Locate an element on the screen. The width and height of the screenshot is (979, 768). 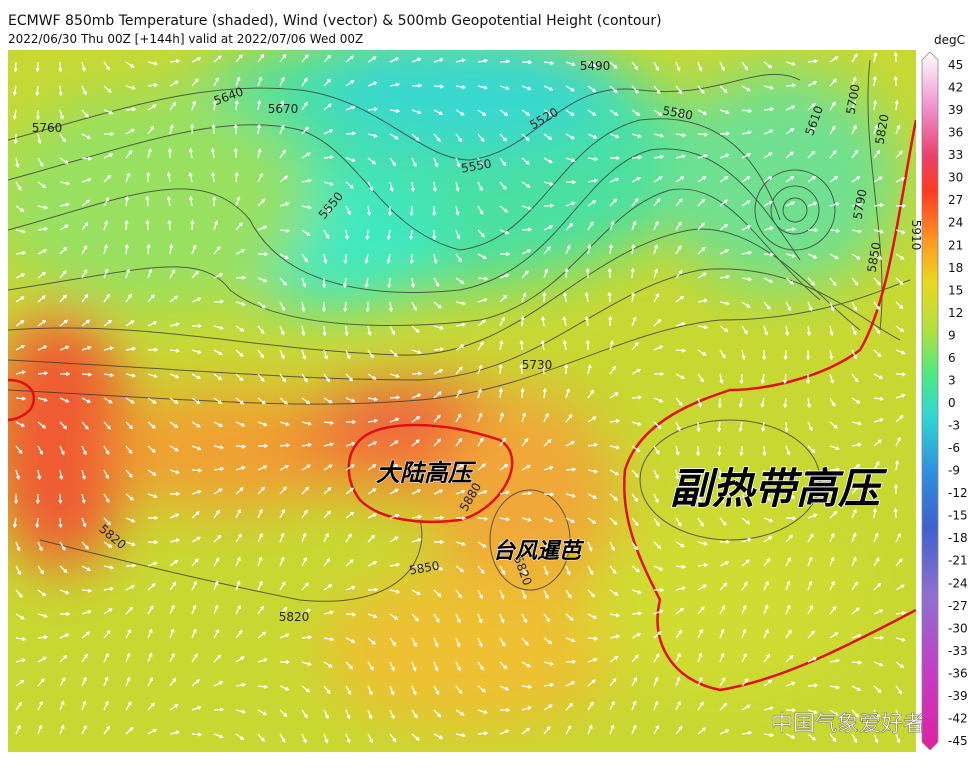
colorbar-label: -45 is located at coordinates (958, 741).